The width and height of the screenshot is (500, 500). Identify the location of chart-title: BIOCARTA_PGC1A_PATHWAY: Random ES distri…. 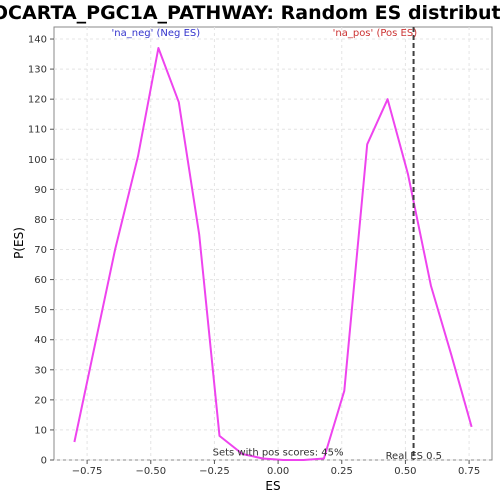
(250, 13).